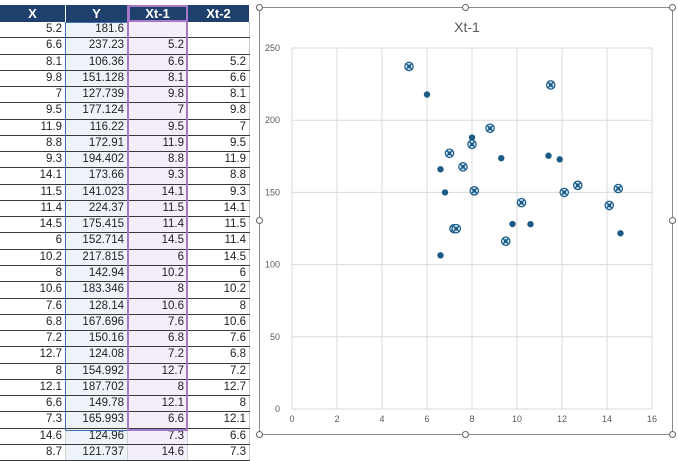  Describe the element at coordinates (158, 208) in the screenshot. I see `cell-xt1: 11.5` at that location.